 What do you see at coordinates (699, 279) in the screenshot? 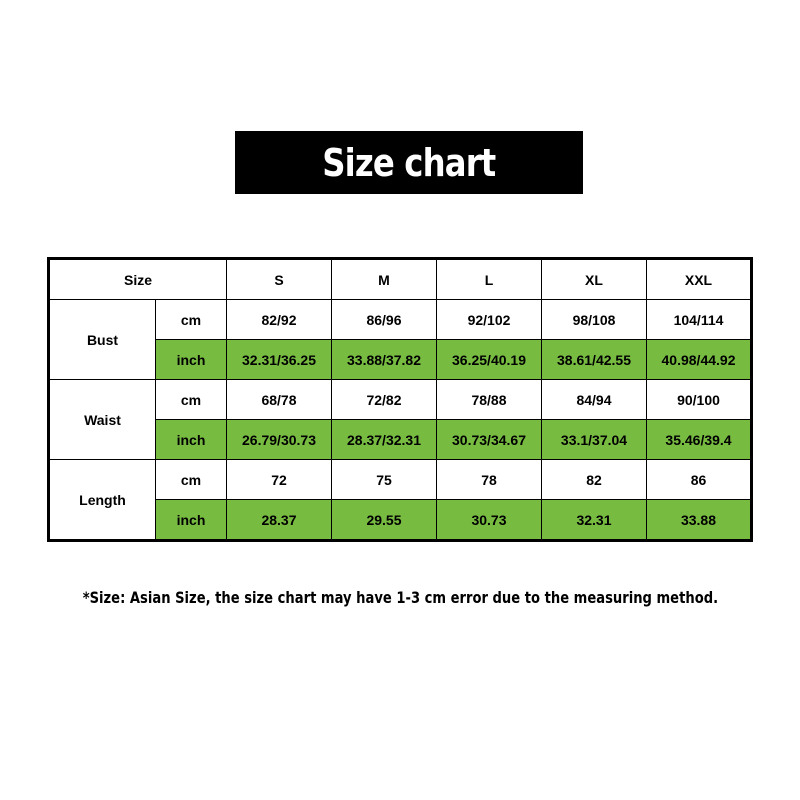
I see `header-size: XXL` at bounding box center [699, 279].